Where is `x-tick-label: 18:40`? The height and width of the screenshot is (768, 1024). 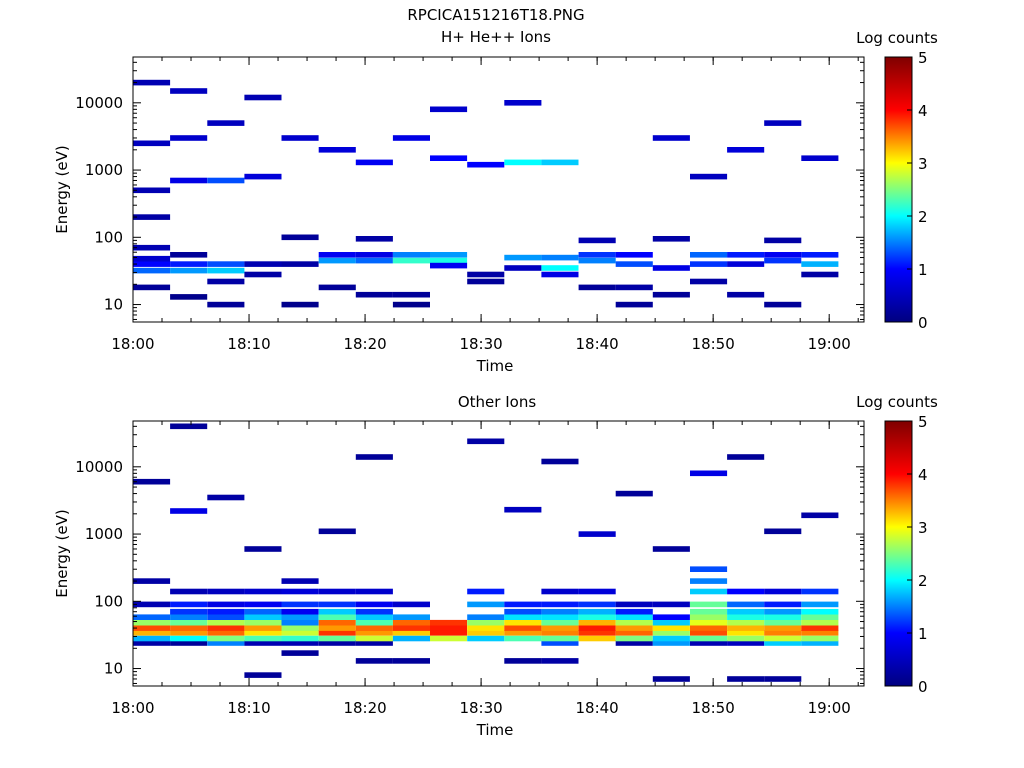
x-tick-label: 18:40 is located at coordinates (597, 708).